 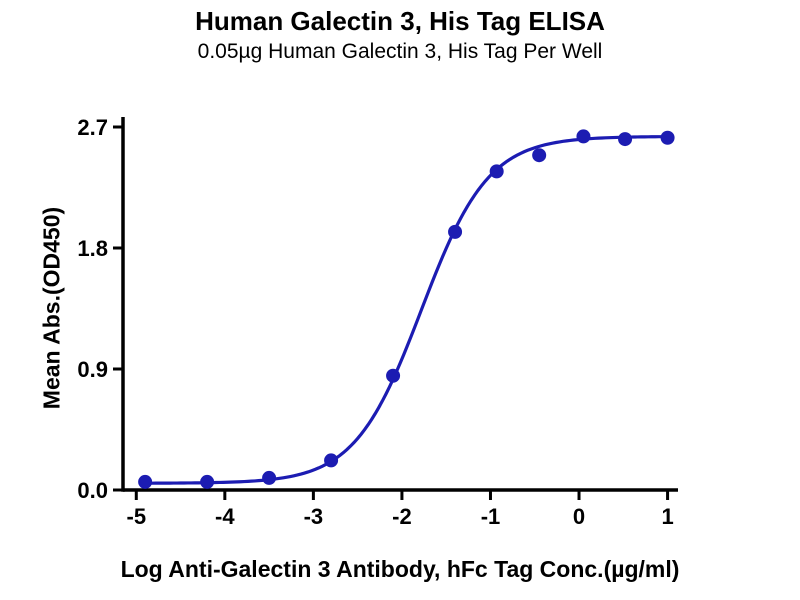 What do you see at coordinates (225, 516) in the screenshot?
I see `x-tick-label: -4` at bounding box center [225, 516].